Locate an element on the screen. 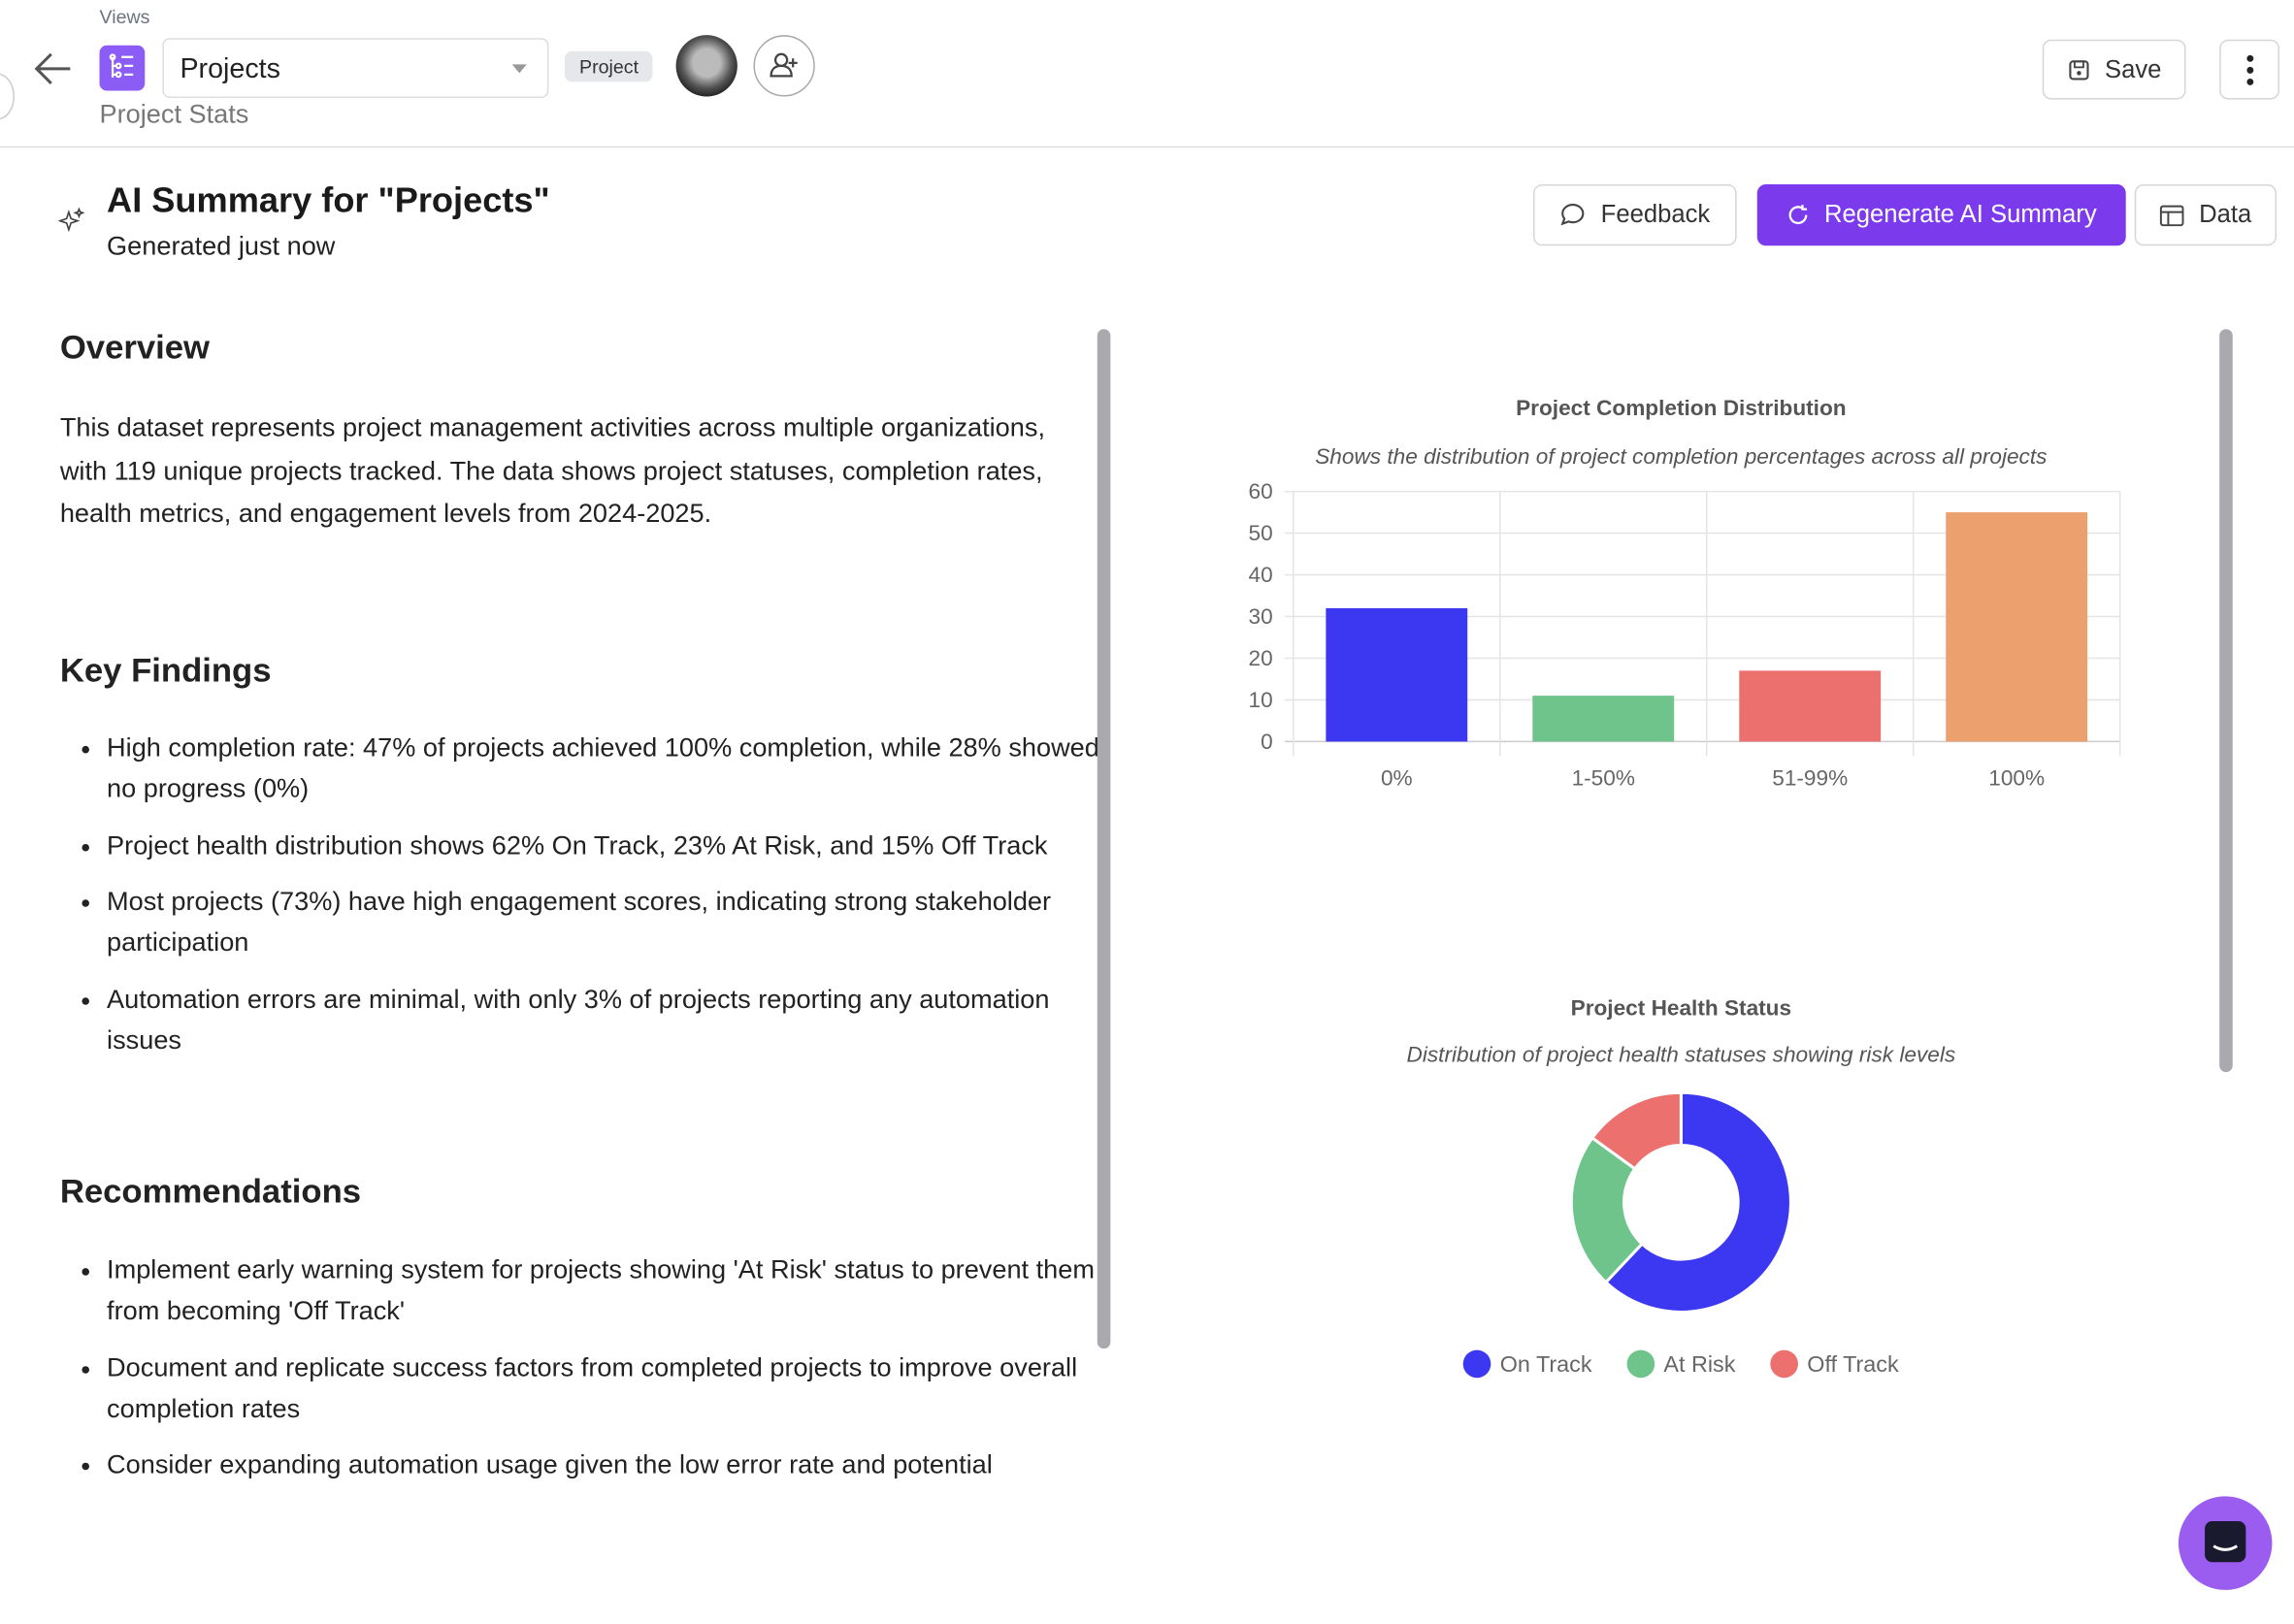  user-avatar is located at coordinates (706, 66).